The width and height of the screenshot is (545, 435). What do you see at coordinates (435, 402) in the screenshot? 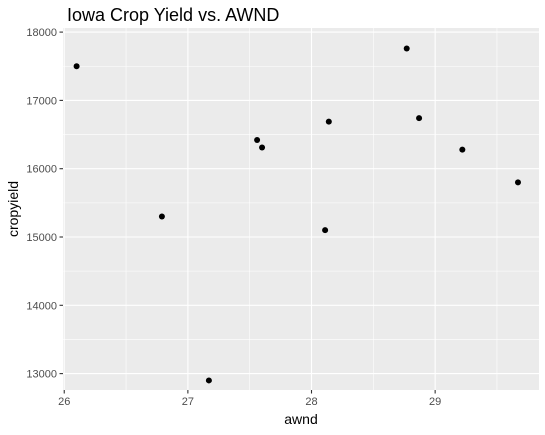
I see `x-tick-label: 29` at bounding box center [435, 402].